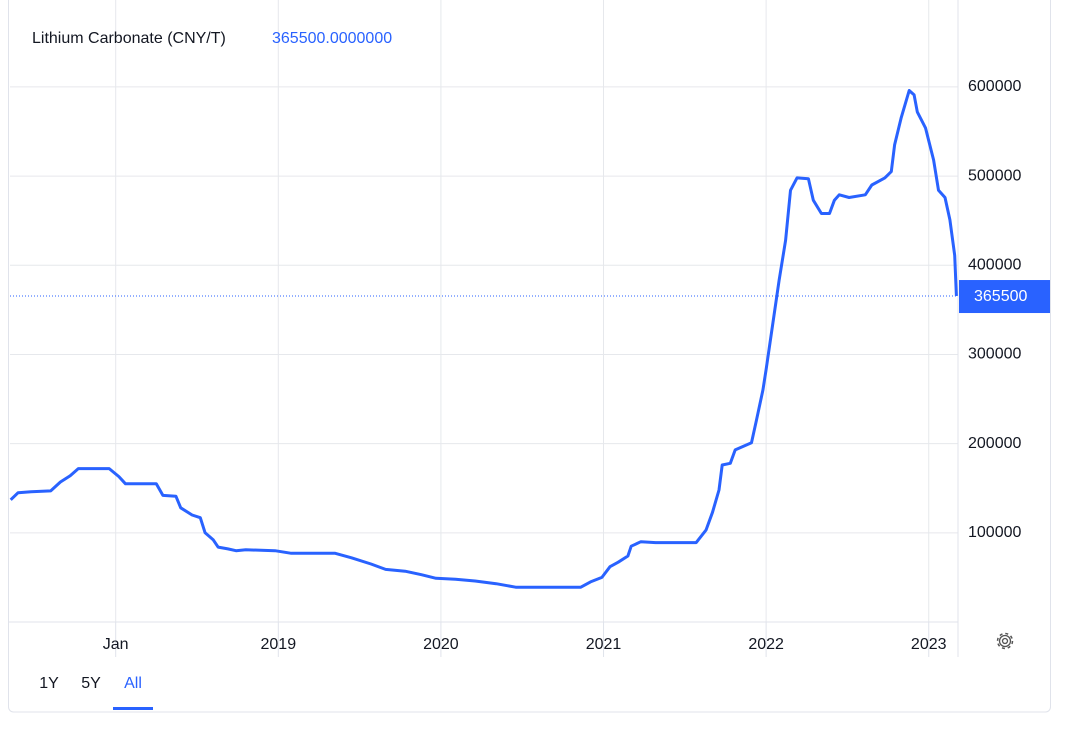 The width and height of the screenshot is (1082, 741). I want to click on range-buttons: 1Y 5Y All, so click(96, 692).